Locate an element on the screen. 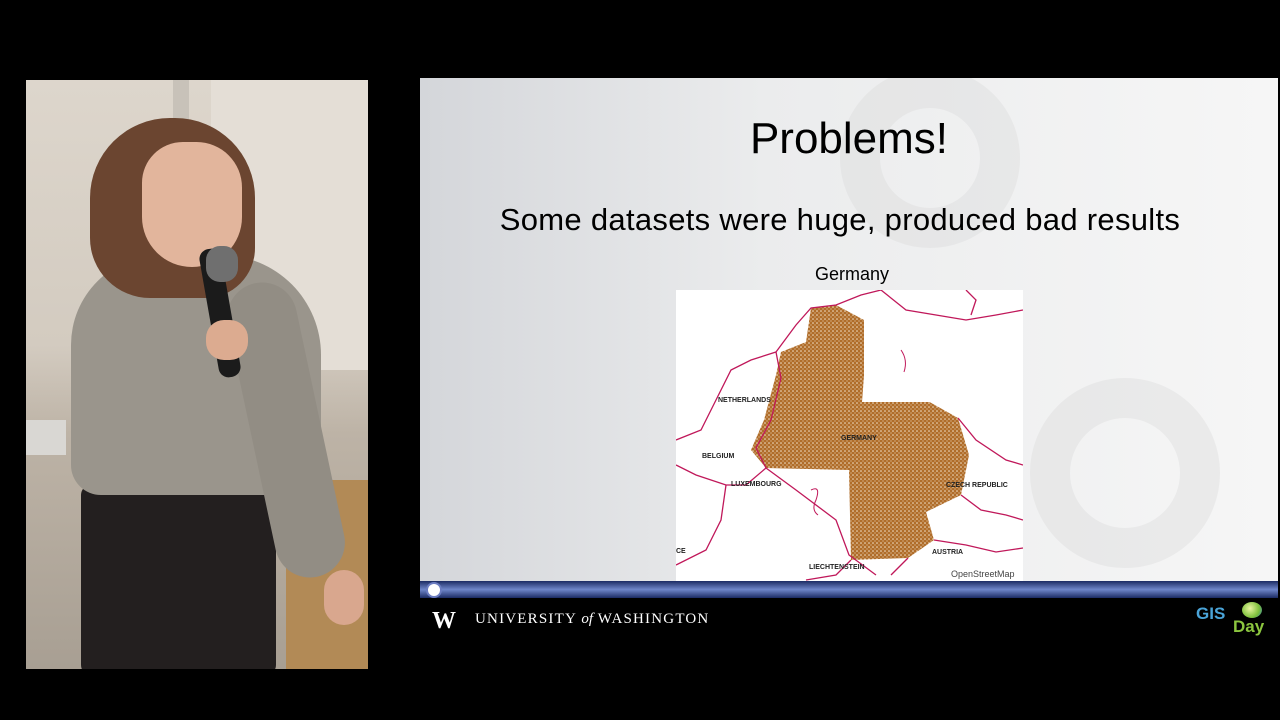  uw-logo-mark: W is located at coordinates (444, 621).